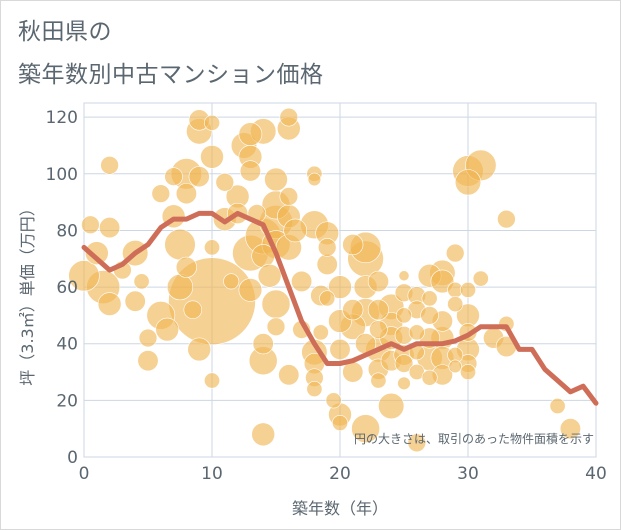 The image size is (621, 530). I want to click on y-tick-label: 120, so click(62, 118).